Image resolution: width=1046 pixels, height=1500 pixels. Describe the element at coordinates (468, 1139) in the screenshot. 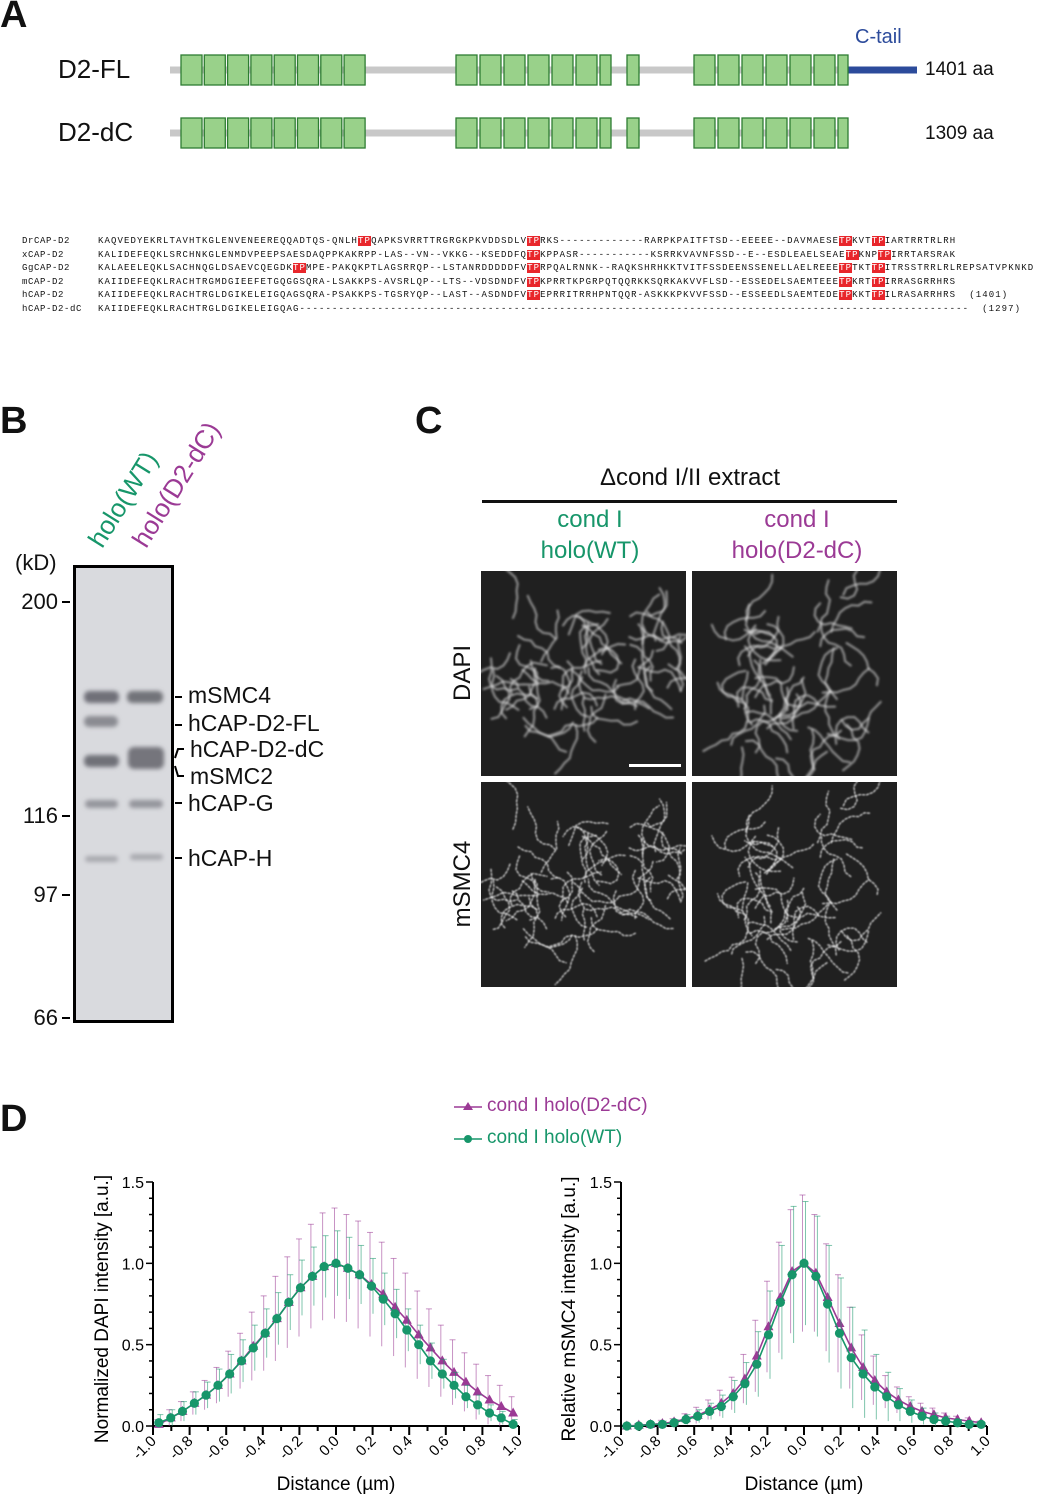

I see `circle-marker-icon` at that location.